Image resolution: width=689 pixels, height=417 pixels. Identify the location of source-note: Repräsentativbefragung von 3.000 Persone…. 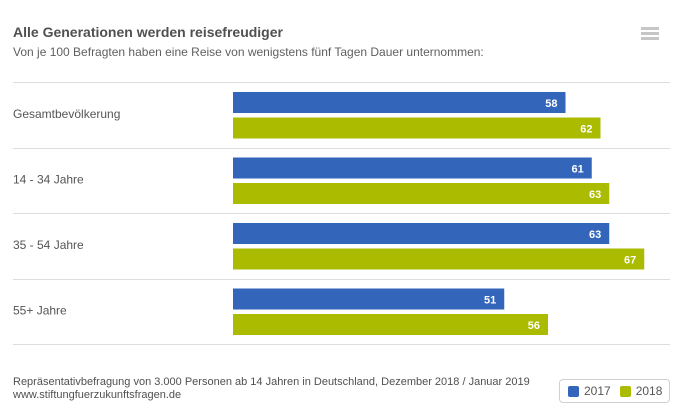
(271, 382).